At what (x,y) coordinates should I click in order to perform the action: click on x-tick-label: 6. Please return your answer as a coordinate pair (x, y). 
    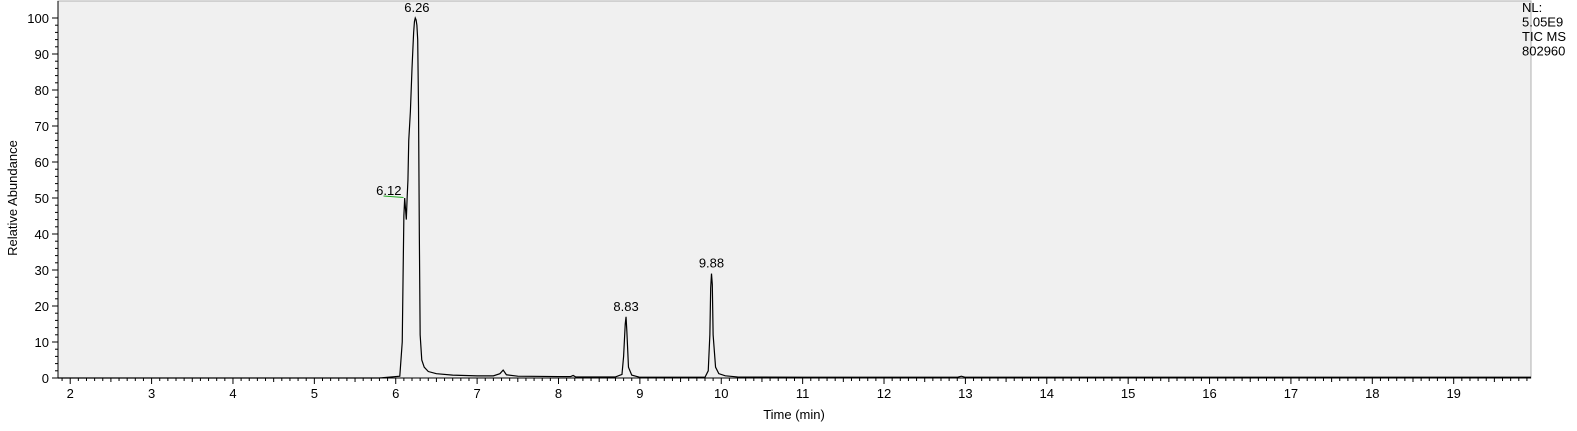
    Looking at the image, I should click on (395, 393).